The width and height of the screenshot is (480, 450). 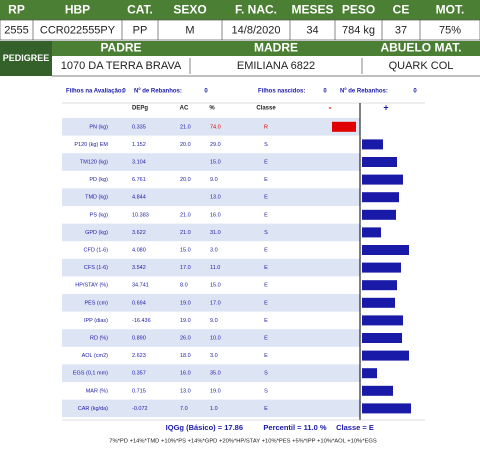 What do you see at coordinates (184, 109) in the screenshot?
I see `column-header: AC` at bounding box center [184, 109].